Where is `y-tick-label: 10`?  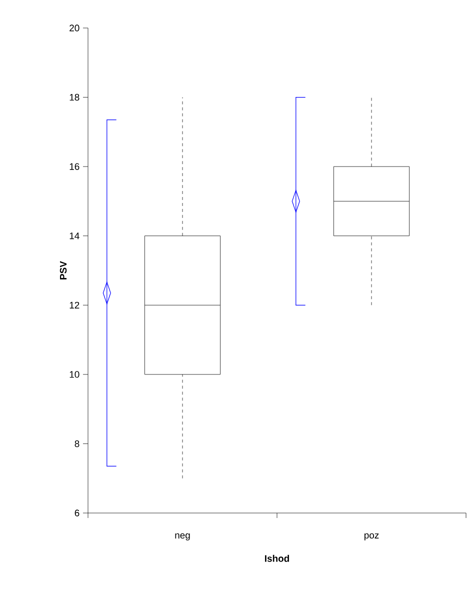 y-tick-label: 10 is located at coordinates (75, 374).